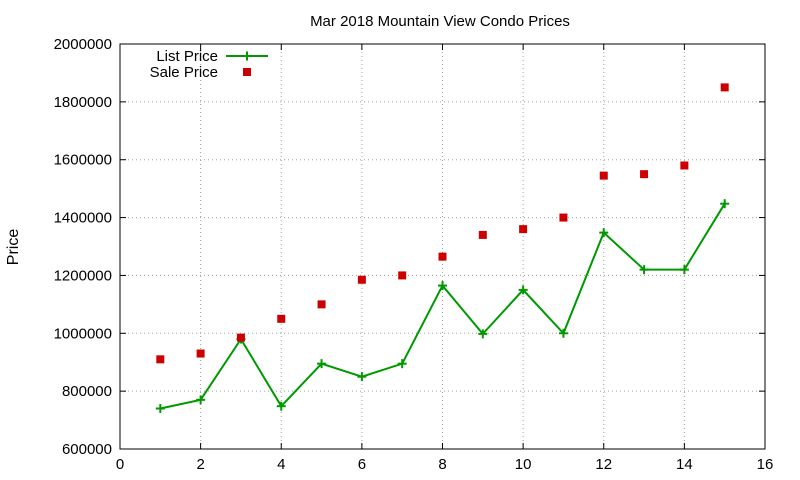 This screenshot has width=800, height=480. Describe the element at coordinates (684, 464) in the screenshot. I see `x-tick-label: 14` at that location.